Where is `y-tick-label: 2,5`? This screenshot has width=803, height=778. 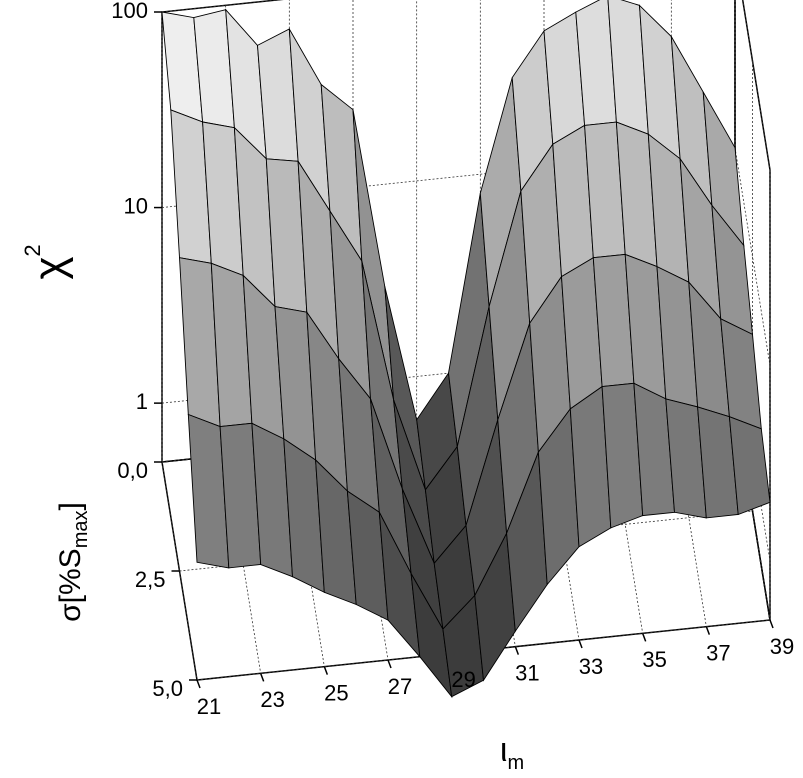 y-tick-label: 2,5 is located at coordinates (150, 579).